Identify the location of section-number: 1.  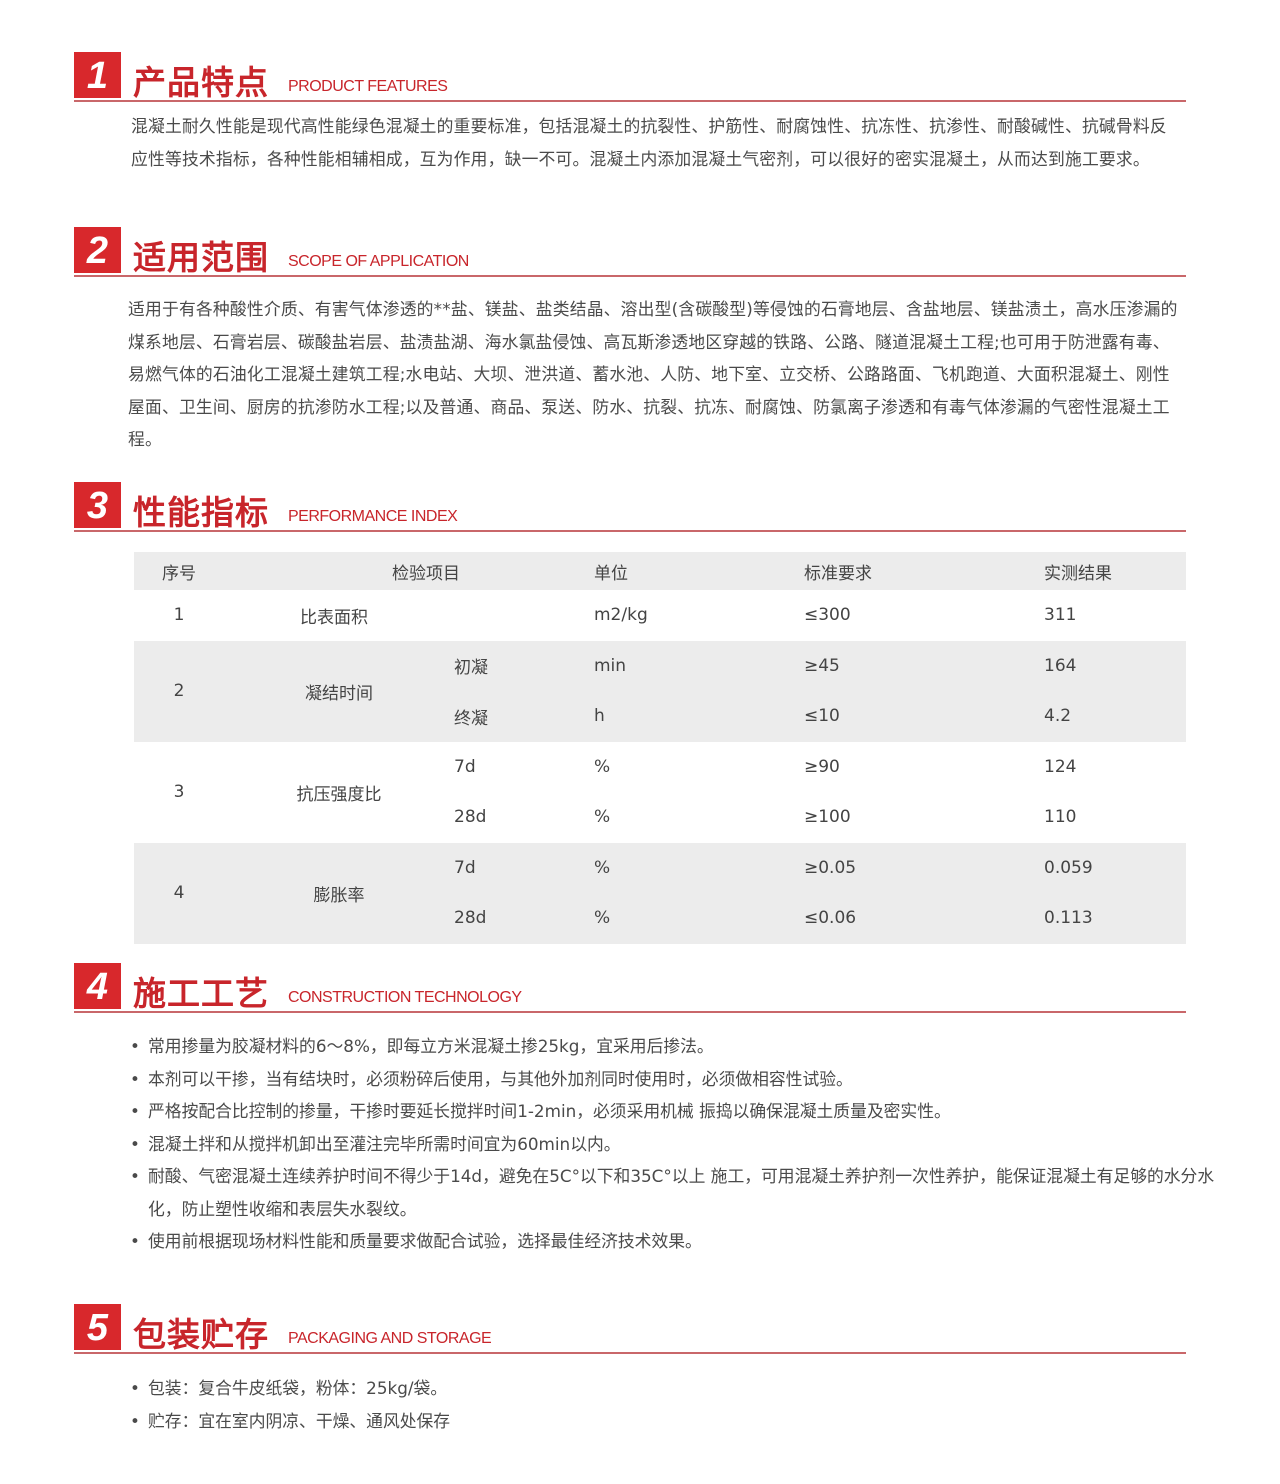
(97, 75).